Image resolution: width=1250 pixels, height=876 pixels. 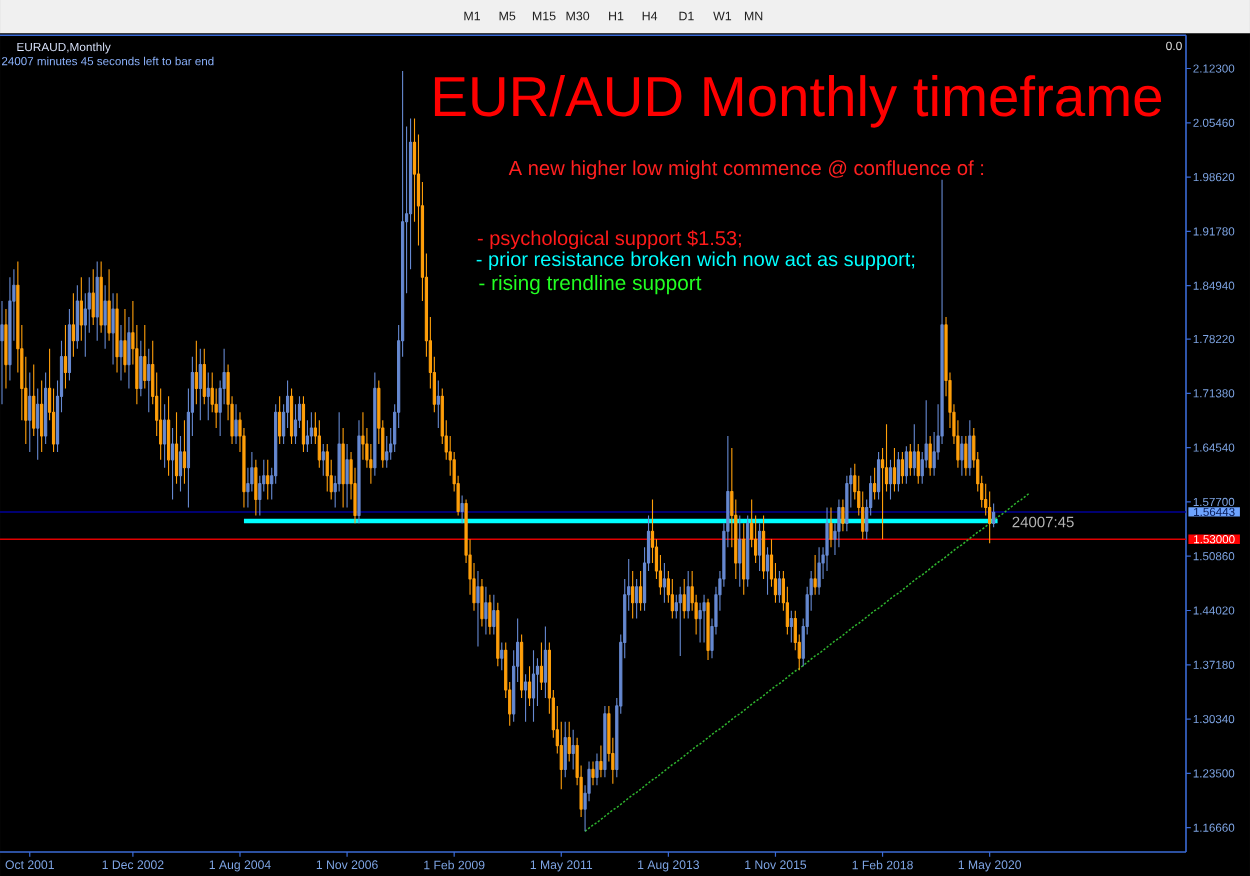 What do you see at coordinates (746, 170) in the screenshot?
I see `text: A new higher low might commence @ confluence of :` at bounding box center [746, 170].